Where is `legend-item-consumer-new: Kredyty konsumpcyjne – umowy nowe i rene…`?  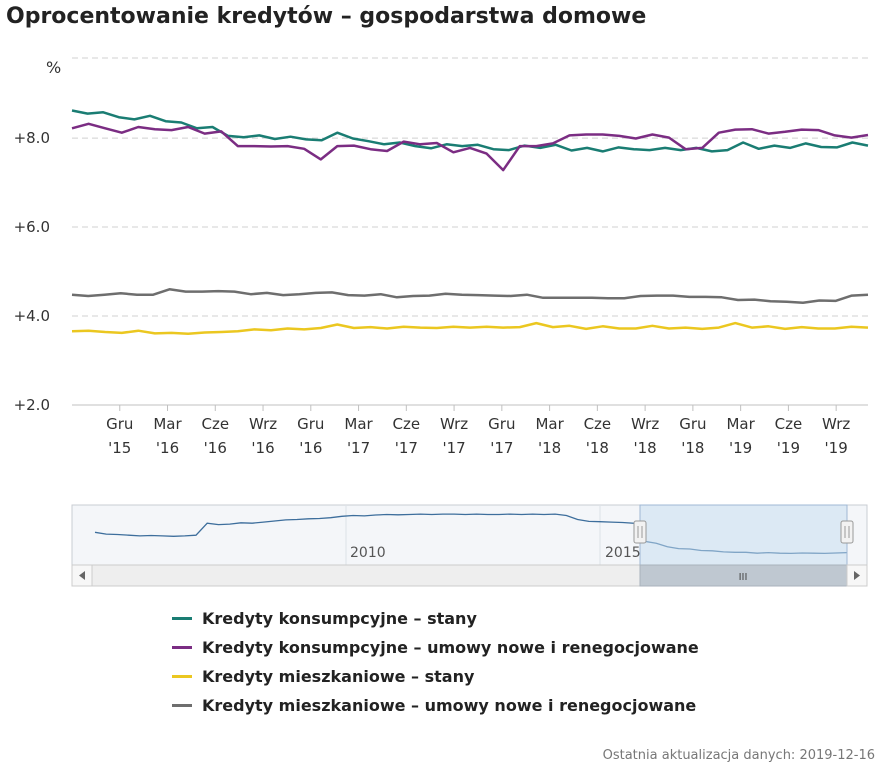
legend-item-consumer-new: Kredyty konsumpcyjne – umowy nowe i rene… is located at coordinates (435, 647).